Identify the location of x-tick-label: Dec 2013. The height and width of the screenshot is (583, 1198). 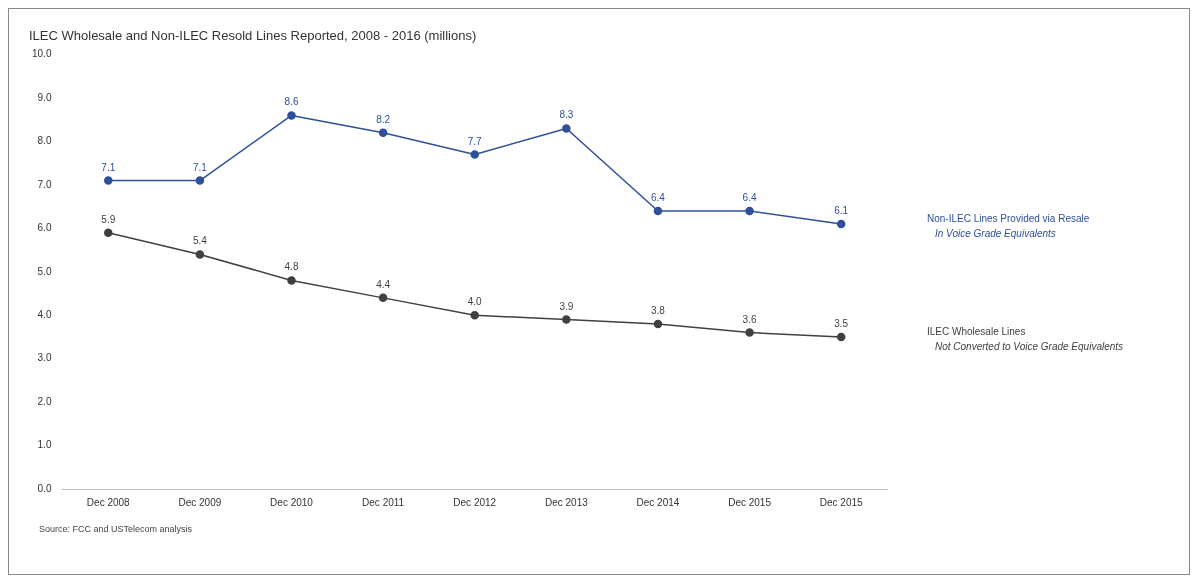
(566, 502).